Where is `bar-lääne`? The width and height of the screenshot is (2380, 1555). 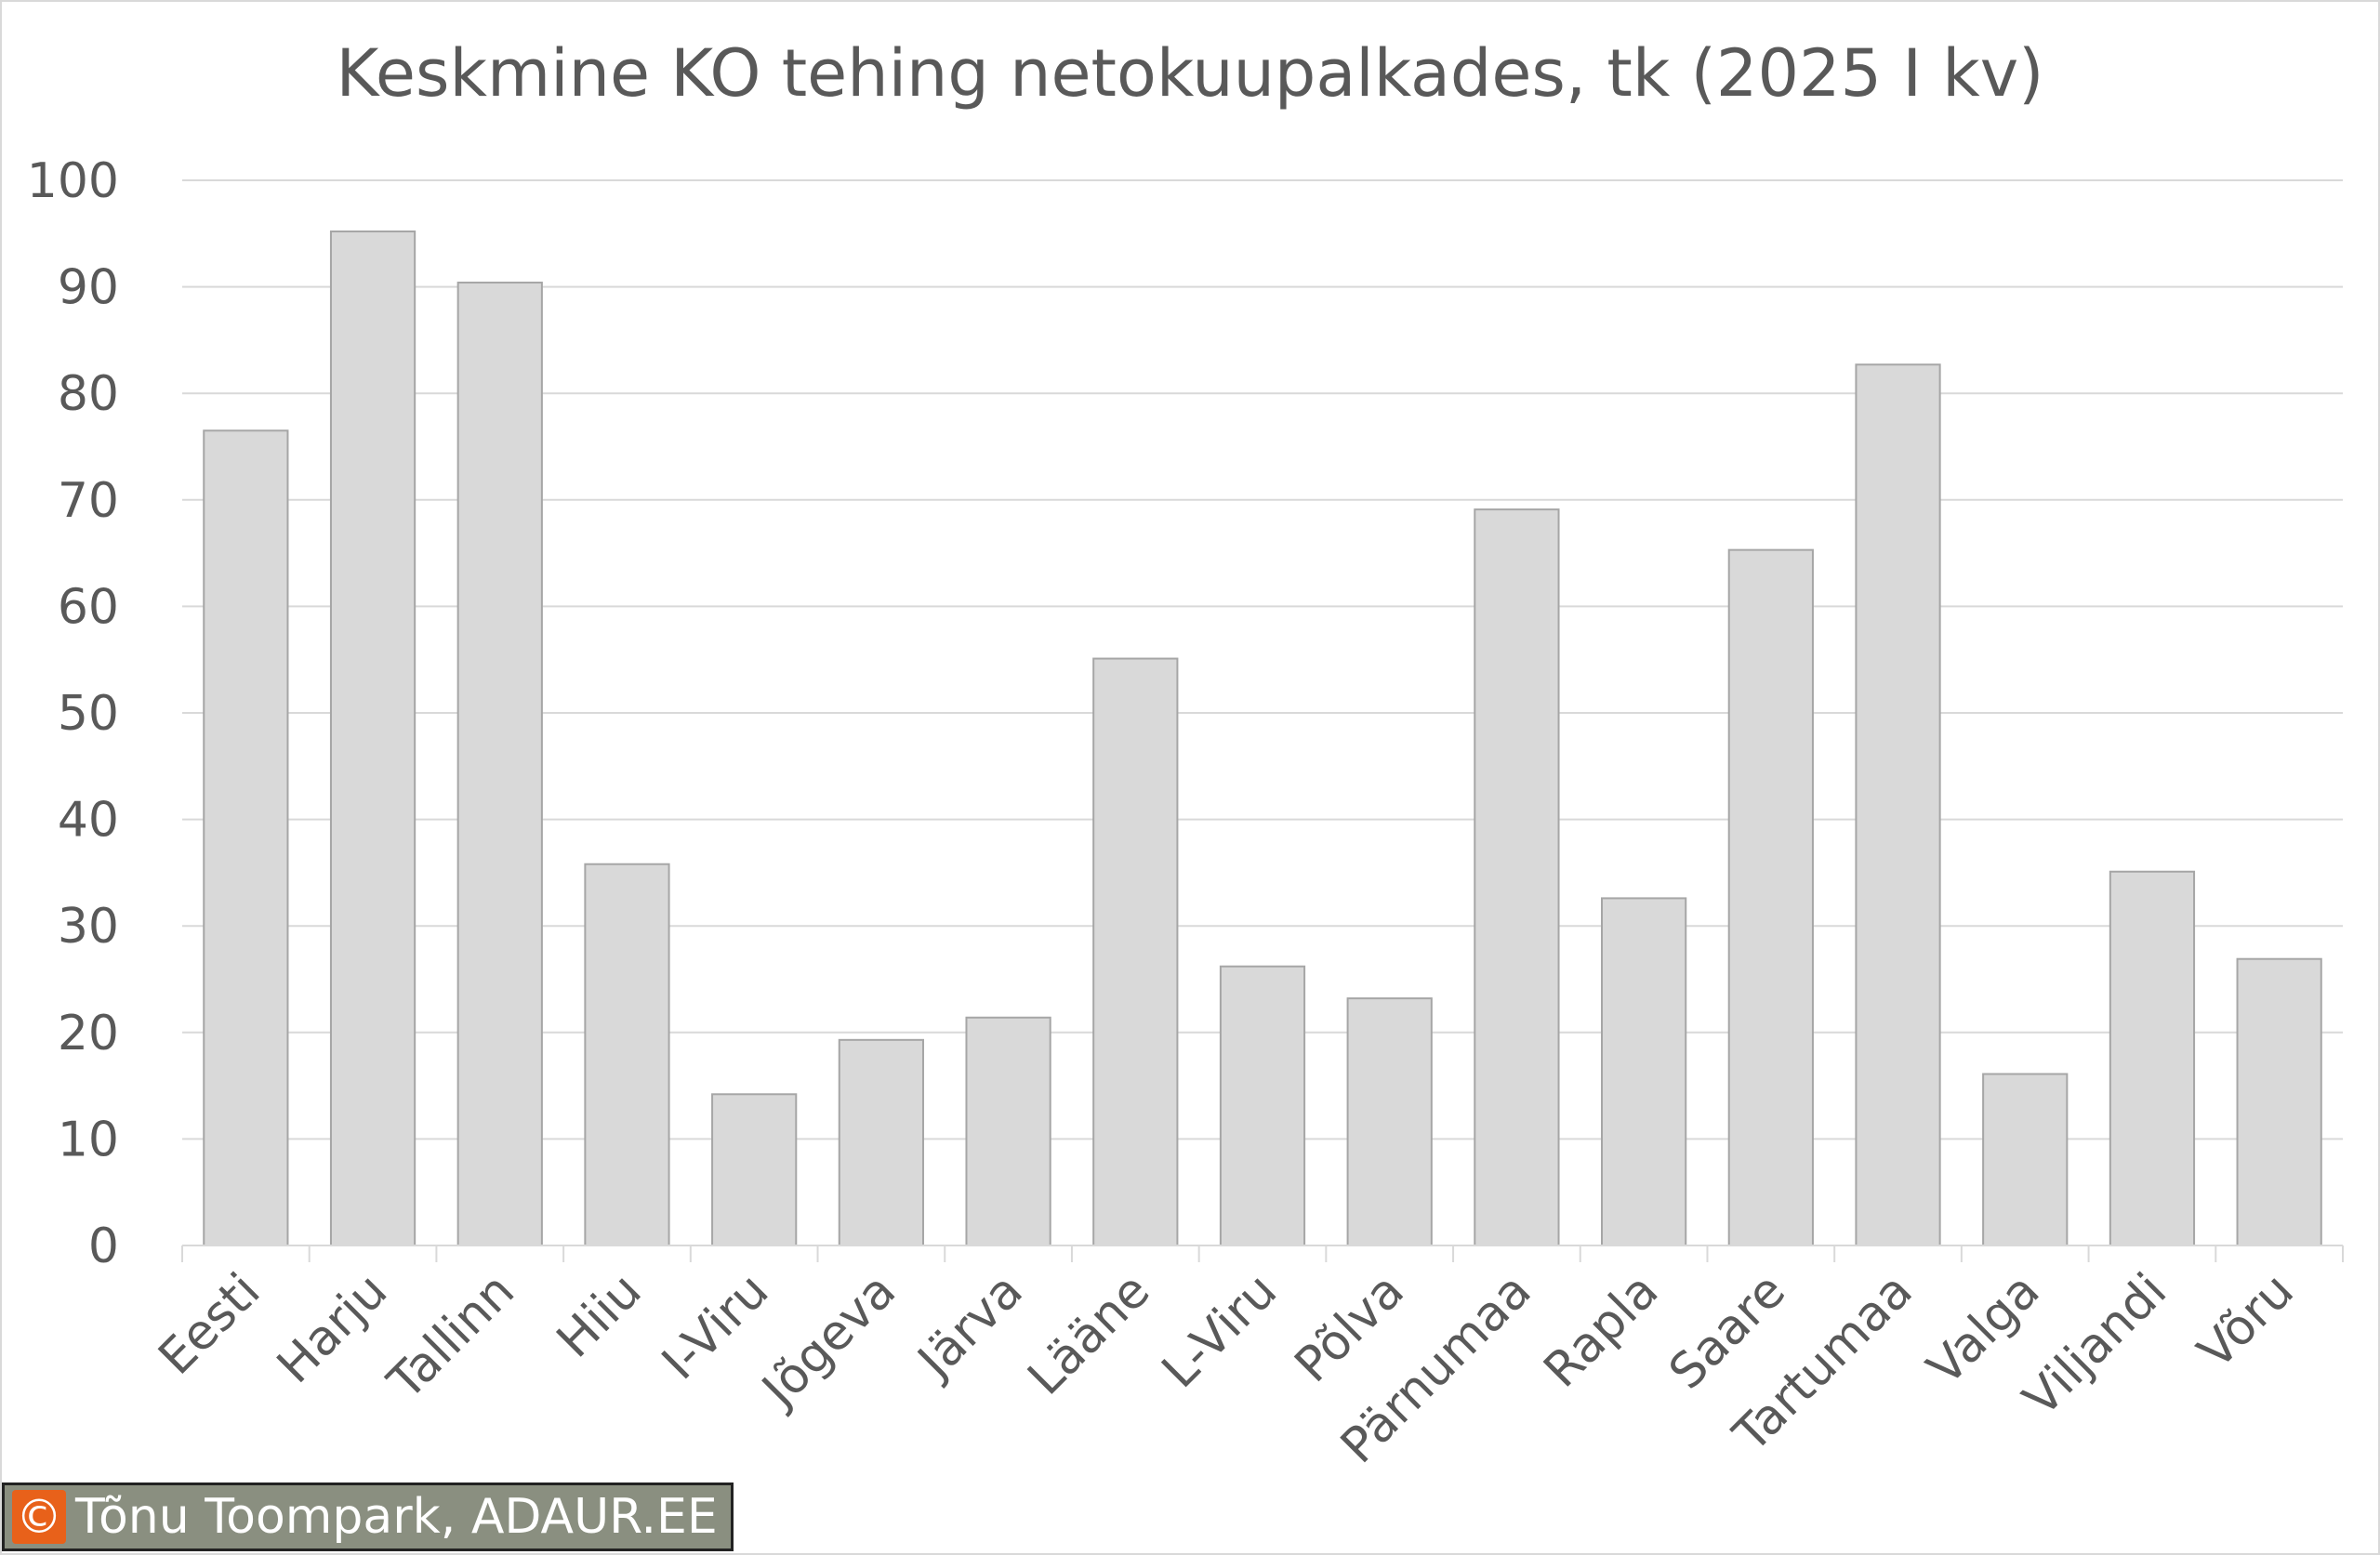 bar-lääne is located at coordinates (1135, 951).